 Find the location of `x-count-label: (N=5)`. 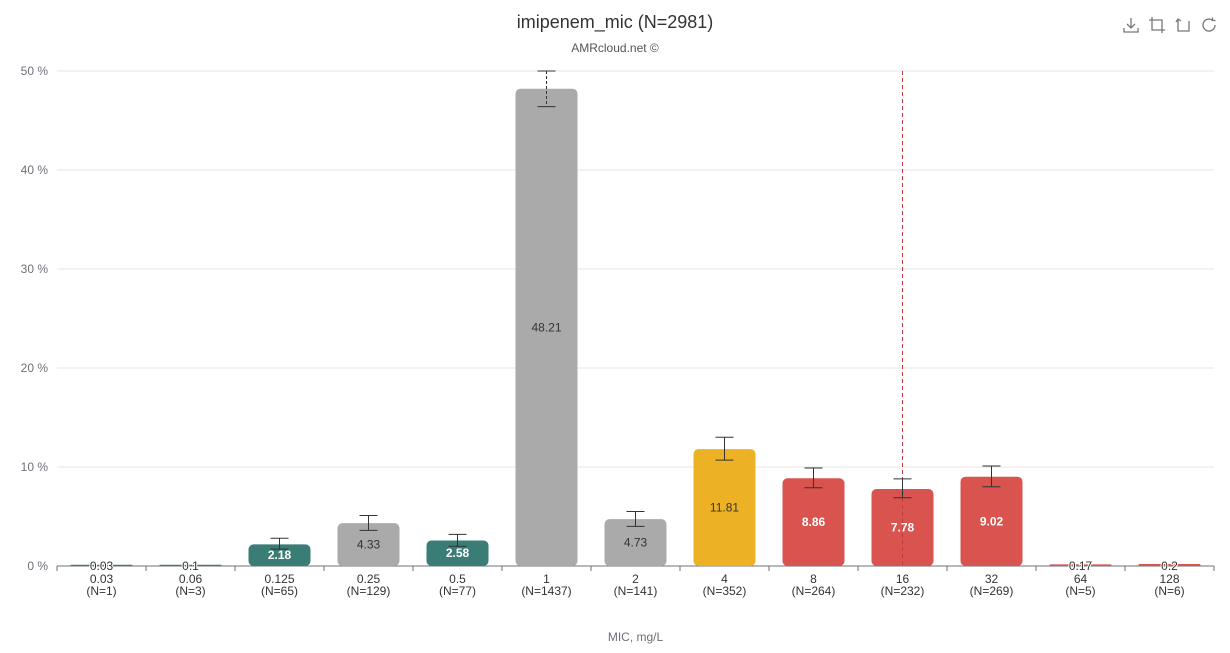

x-count-label: (N=5) is located at coordinates (1080, 591).